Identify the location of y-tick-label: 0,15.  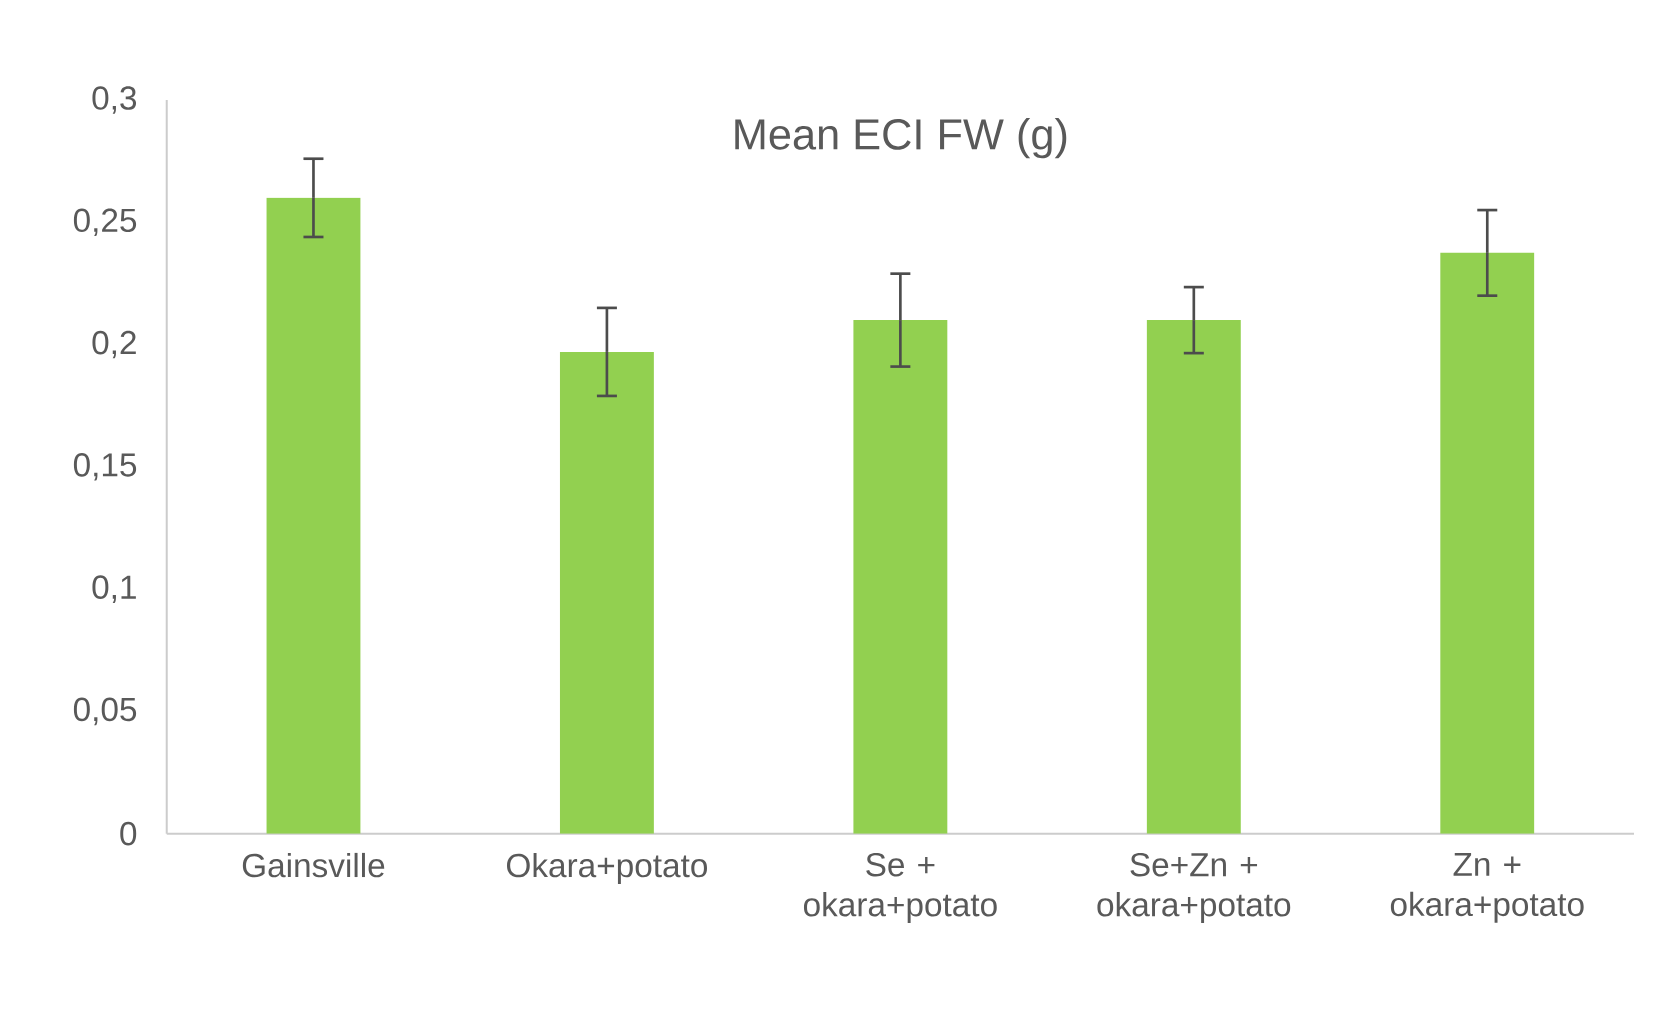
(105, 466).